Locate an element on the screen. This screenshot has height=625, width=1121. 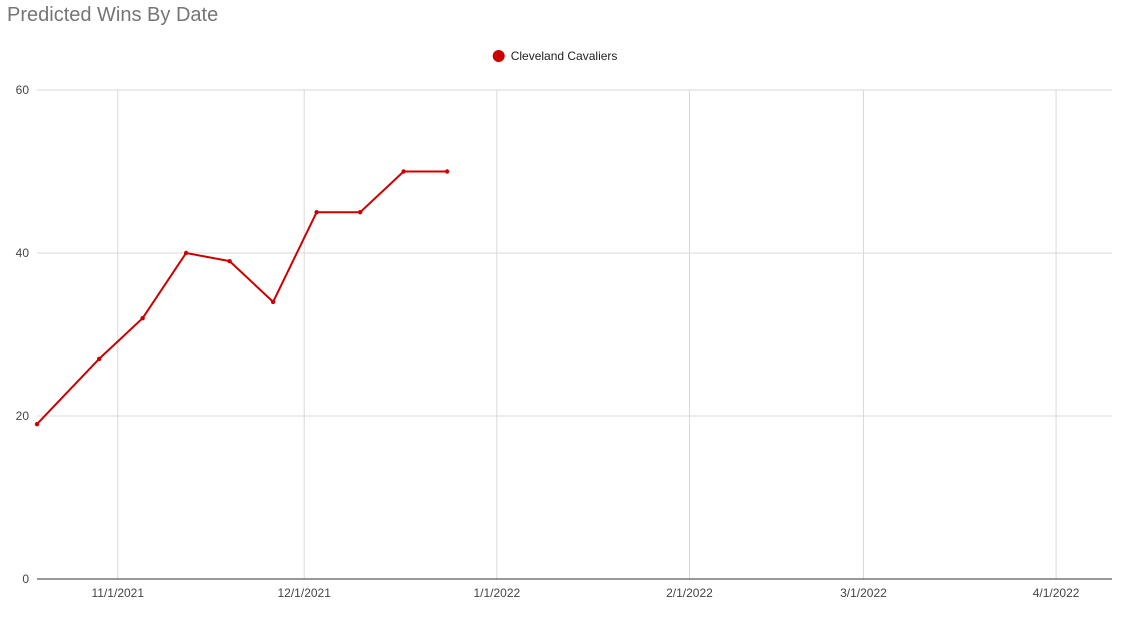
y-tick-label: 20 is located at coordinates (23, 416).